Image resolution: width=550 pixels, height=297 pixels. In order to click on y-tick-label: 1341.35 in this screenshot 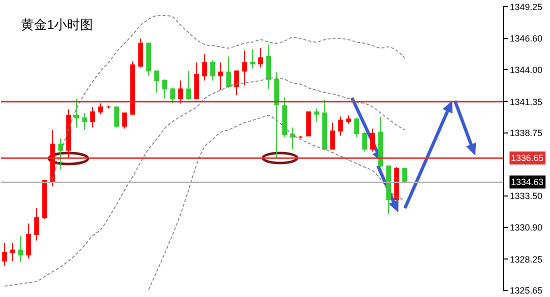, I will do `click(526, 101)`.